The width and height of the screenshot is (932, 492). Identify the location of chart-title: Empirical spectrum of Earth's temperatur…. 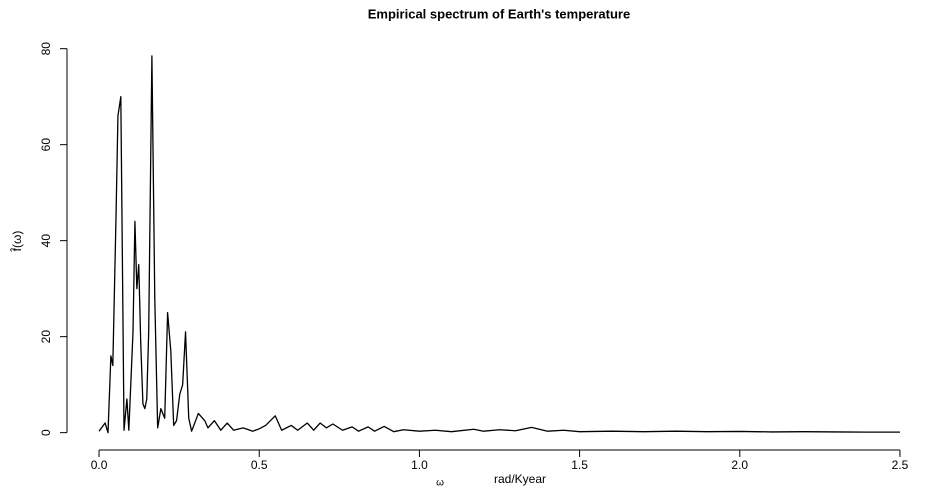
(499, 13).